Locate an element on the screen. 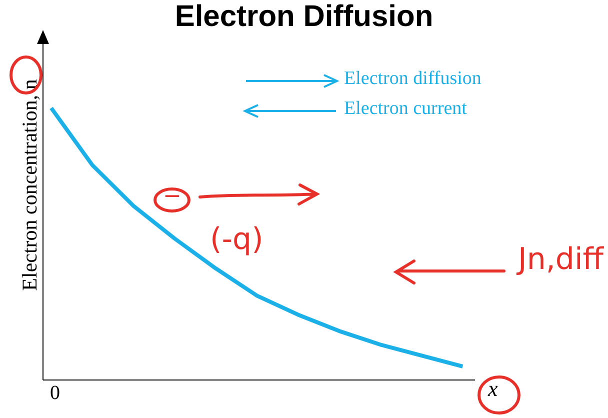  annotation: − is located at coordinates (172, 196).